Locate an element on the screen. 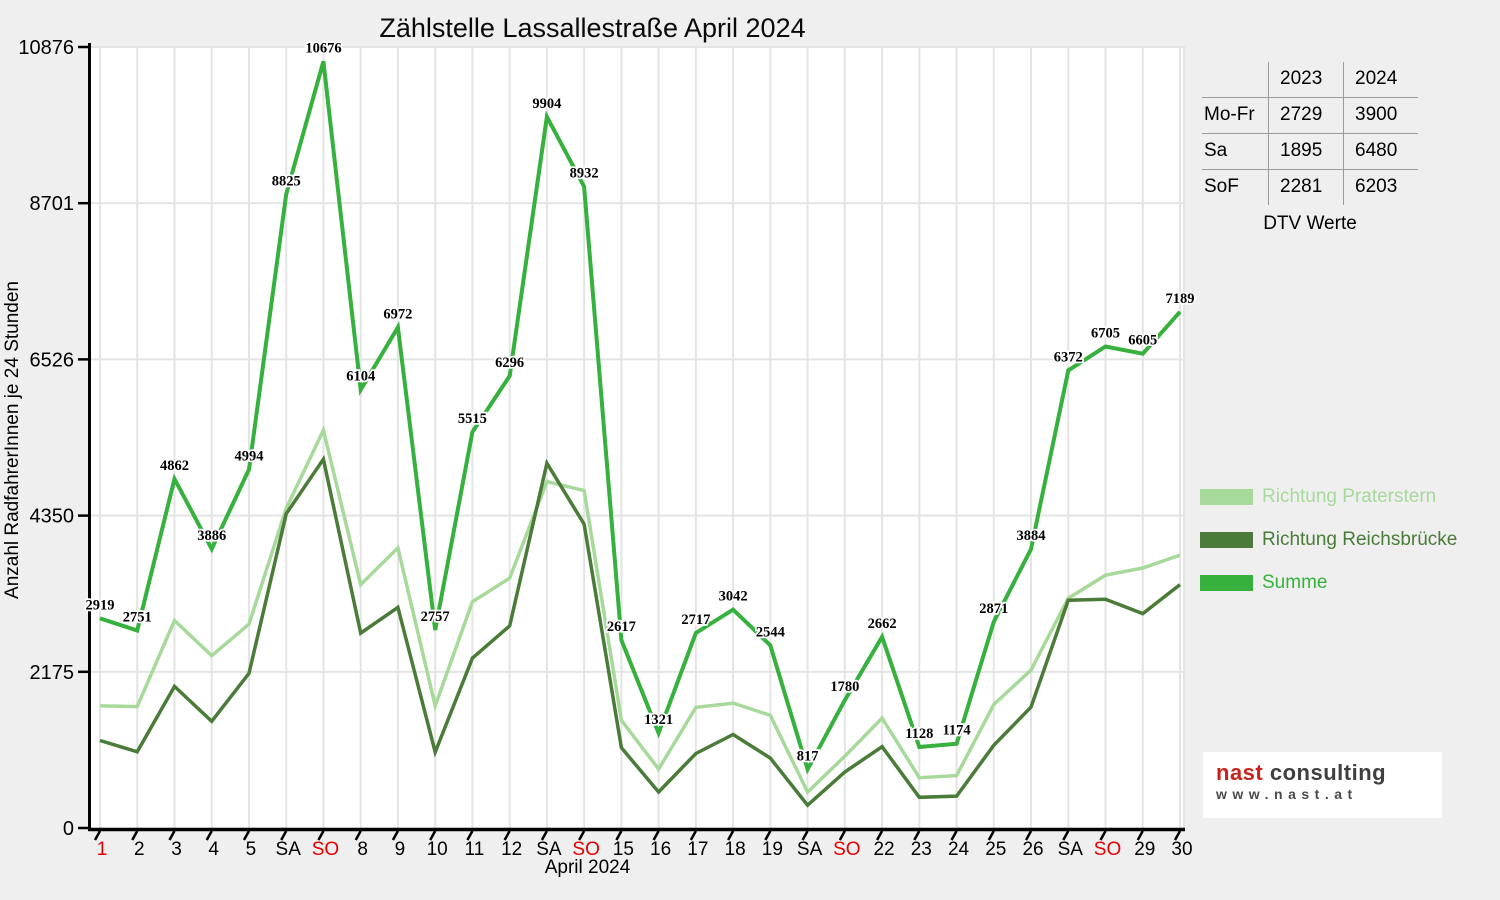 This screenshot has height=900, width=1500. value-label: 10676 is located at coordinates (323, 48).